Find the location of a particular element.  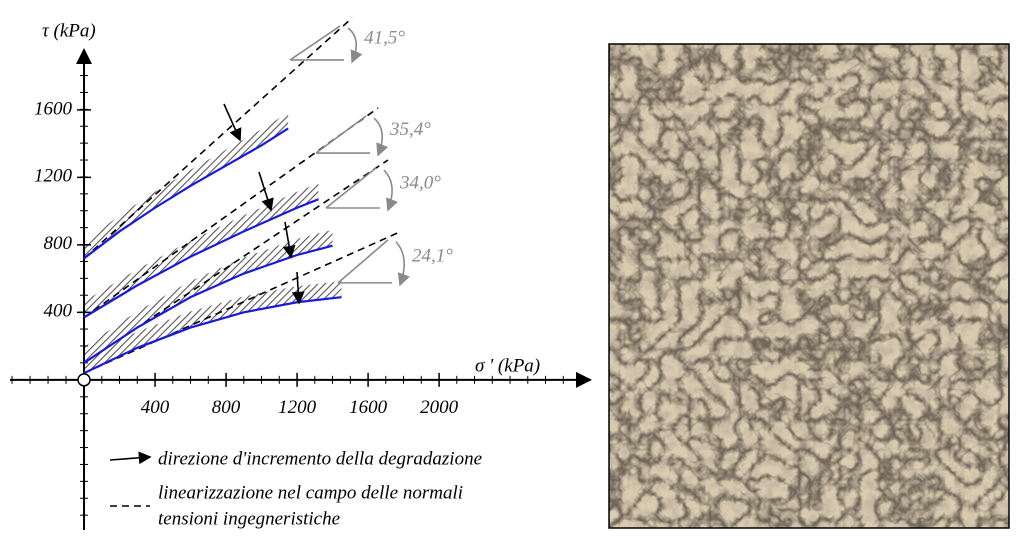

degradation-arrows is located at coordinates (264, 204).